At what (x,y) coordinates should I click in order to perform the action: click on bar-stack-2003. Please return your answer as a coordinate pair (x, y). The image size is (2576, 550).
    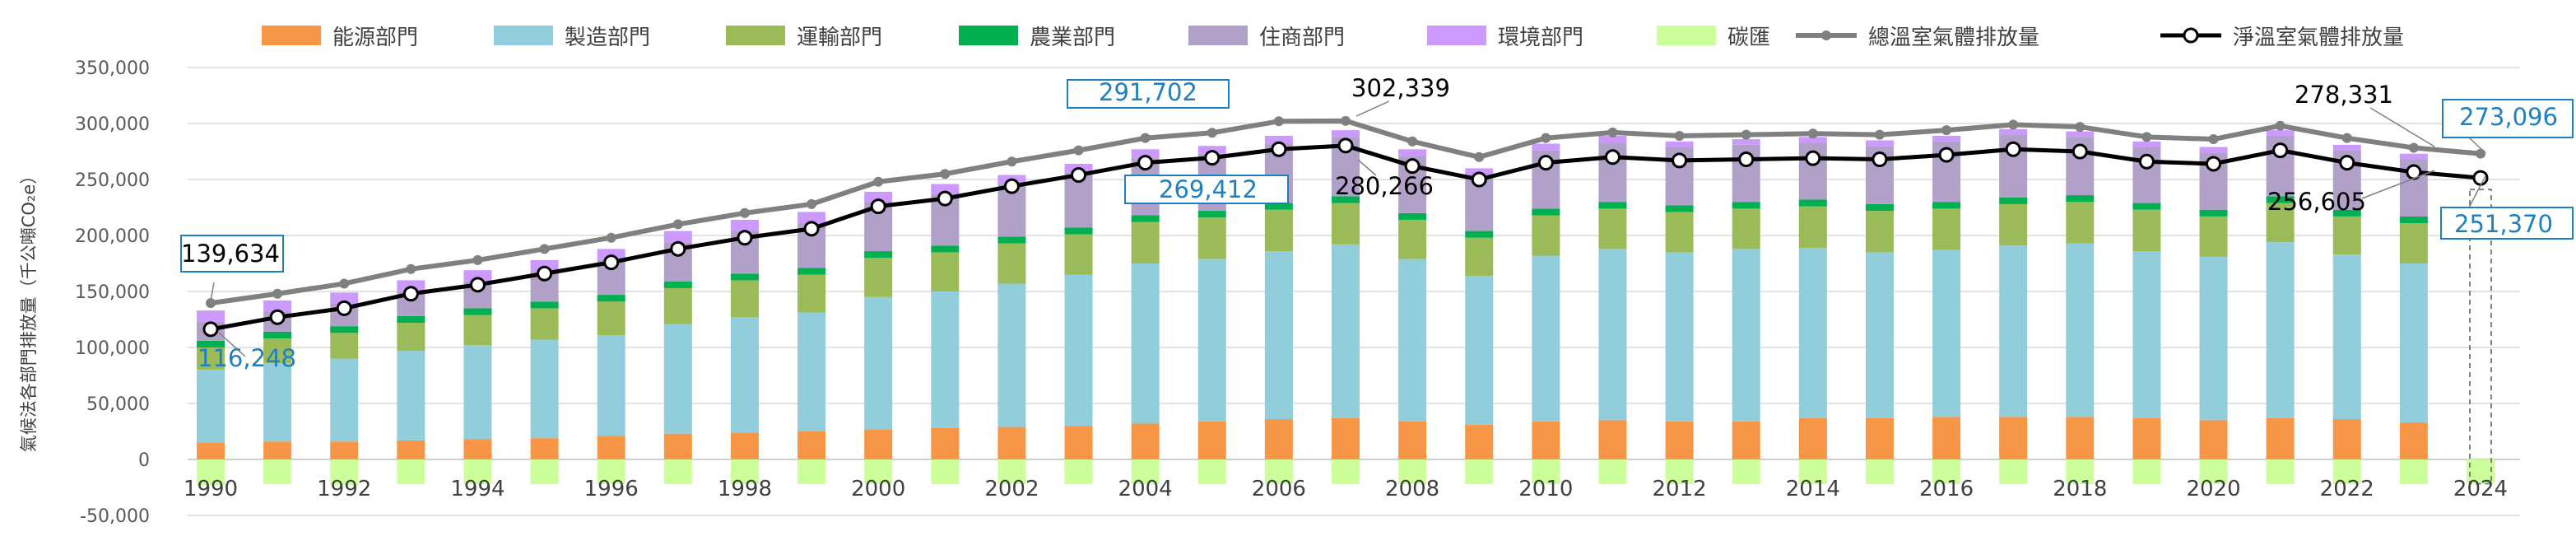
    Looking at the image, I should click on (1078, 323).